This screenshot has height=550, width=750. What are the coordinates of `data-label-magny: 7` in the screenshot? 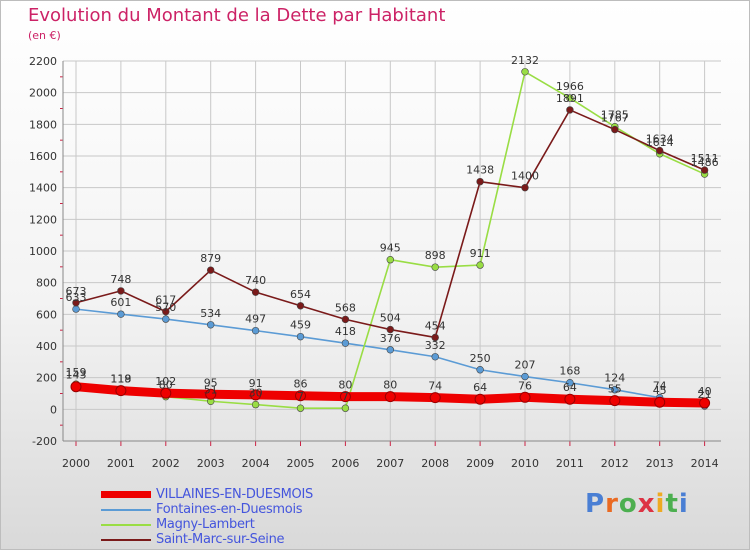 It's located at (345, 396).